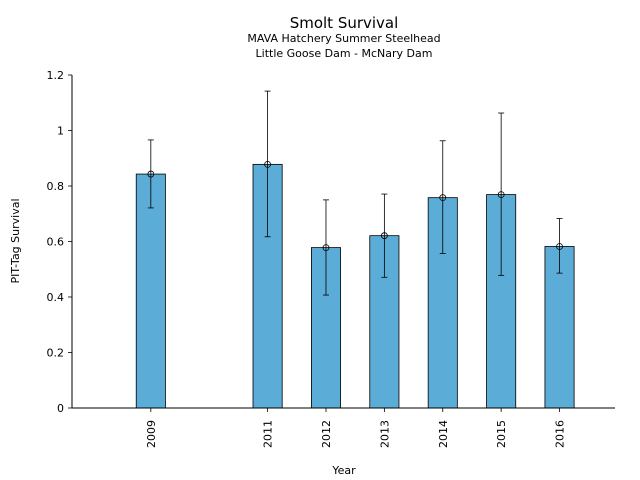  What do you see at coordinates (501, 195) in the screenshot?
I see `point-2015` at bounding box center [501, 195].